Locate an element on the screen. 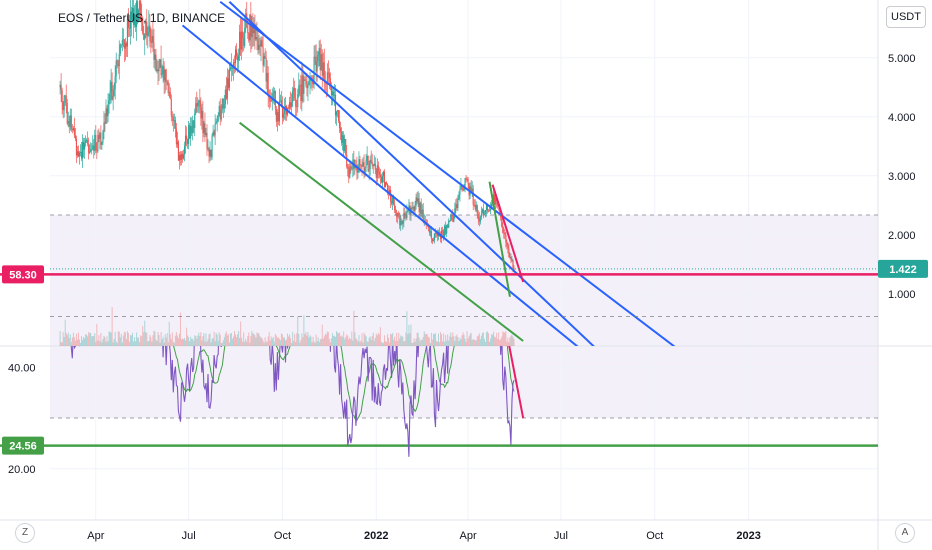 The height and width of the screenshot is (550, 932). currency-button: USDT is located at coordinates (906, 17).